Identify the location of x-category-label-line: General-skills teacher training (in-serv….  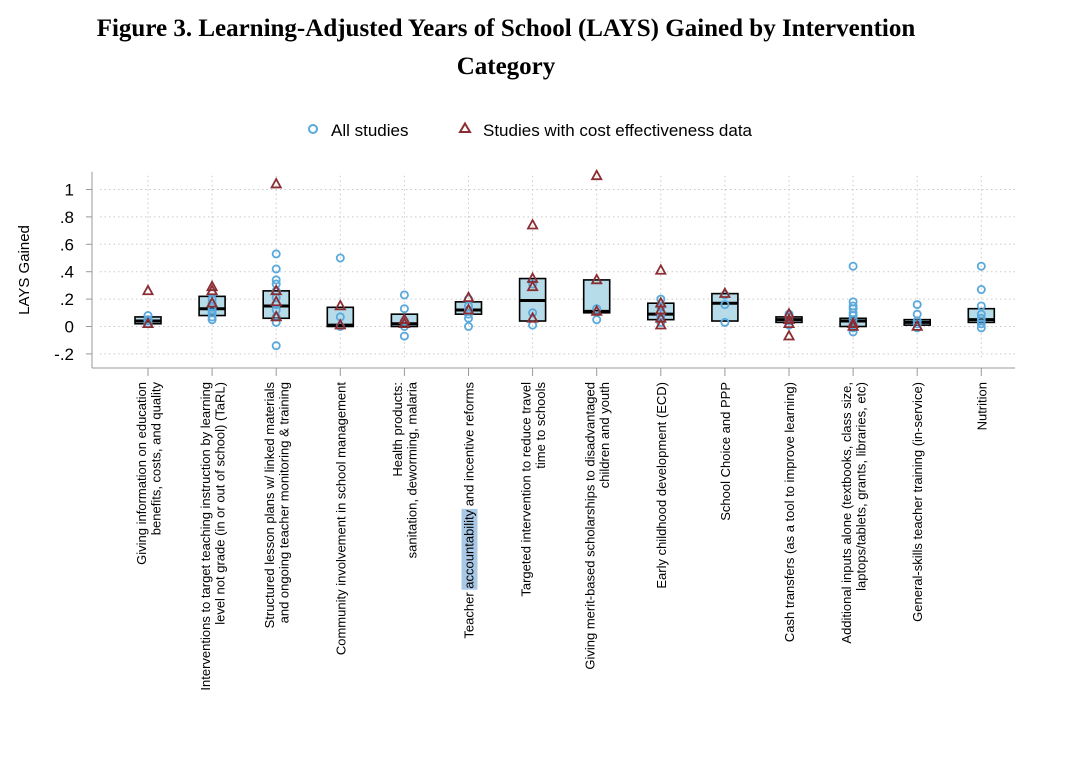
(917, 502).